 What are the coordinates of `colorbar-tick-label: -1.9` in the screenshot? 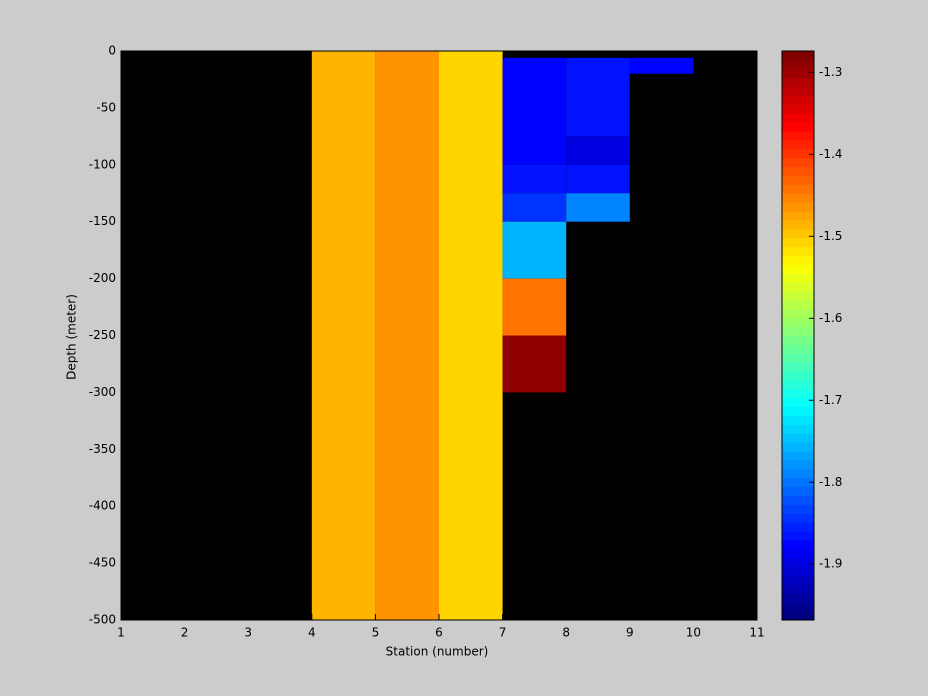 It's located at (830, 564).